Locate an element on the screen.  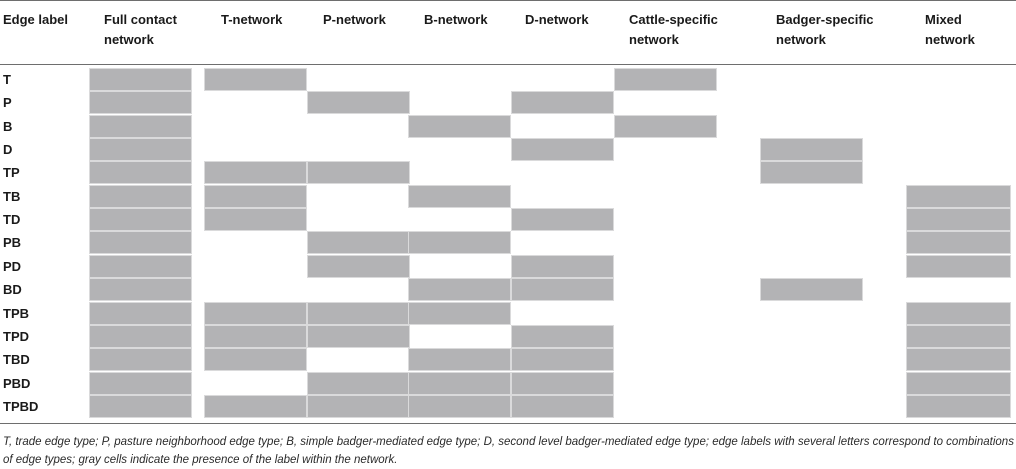
row-label: TPD is located at coordinates (16, 336).